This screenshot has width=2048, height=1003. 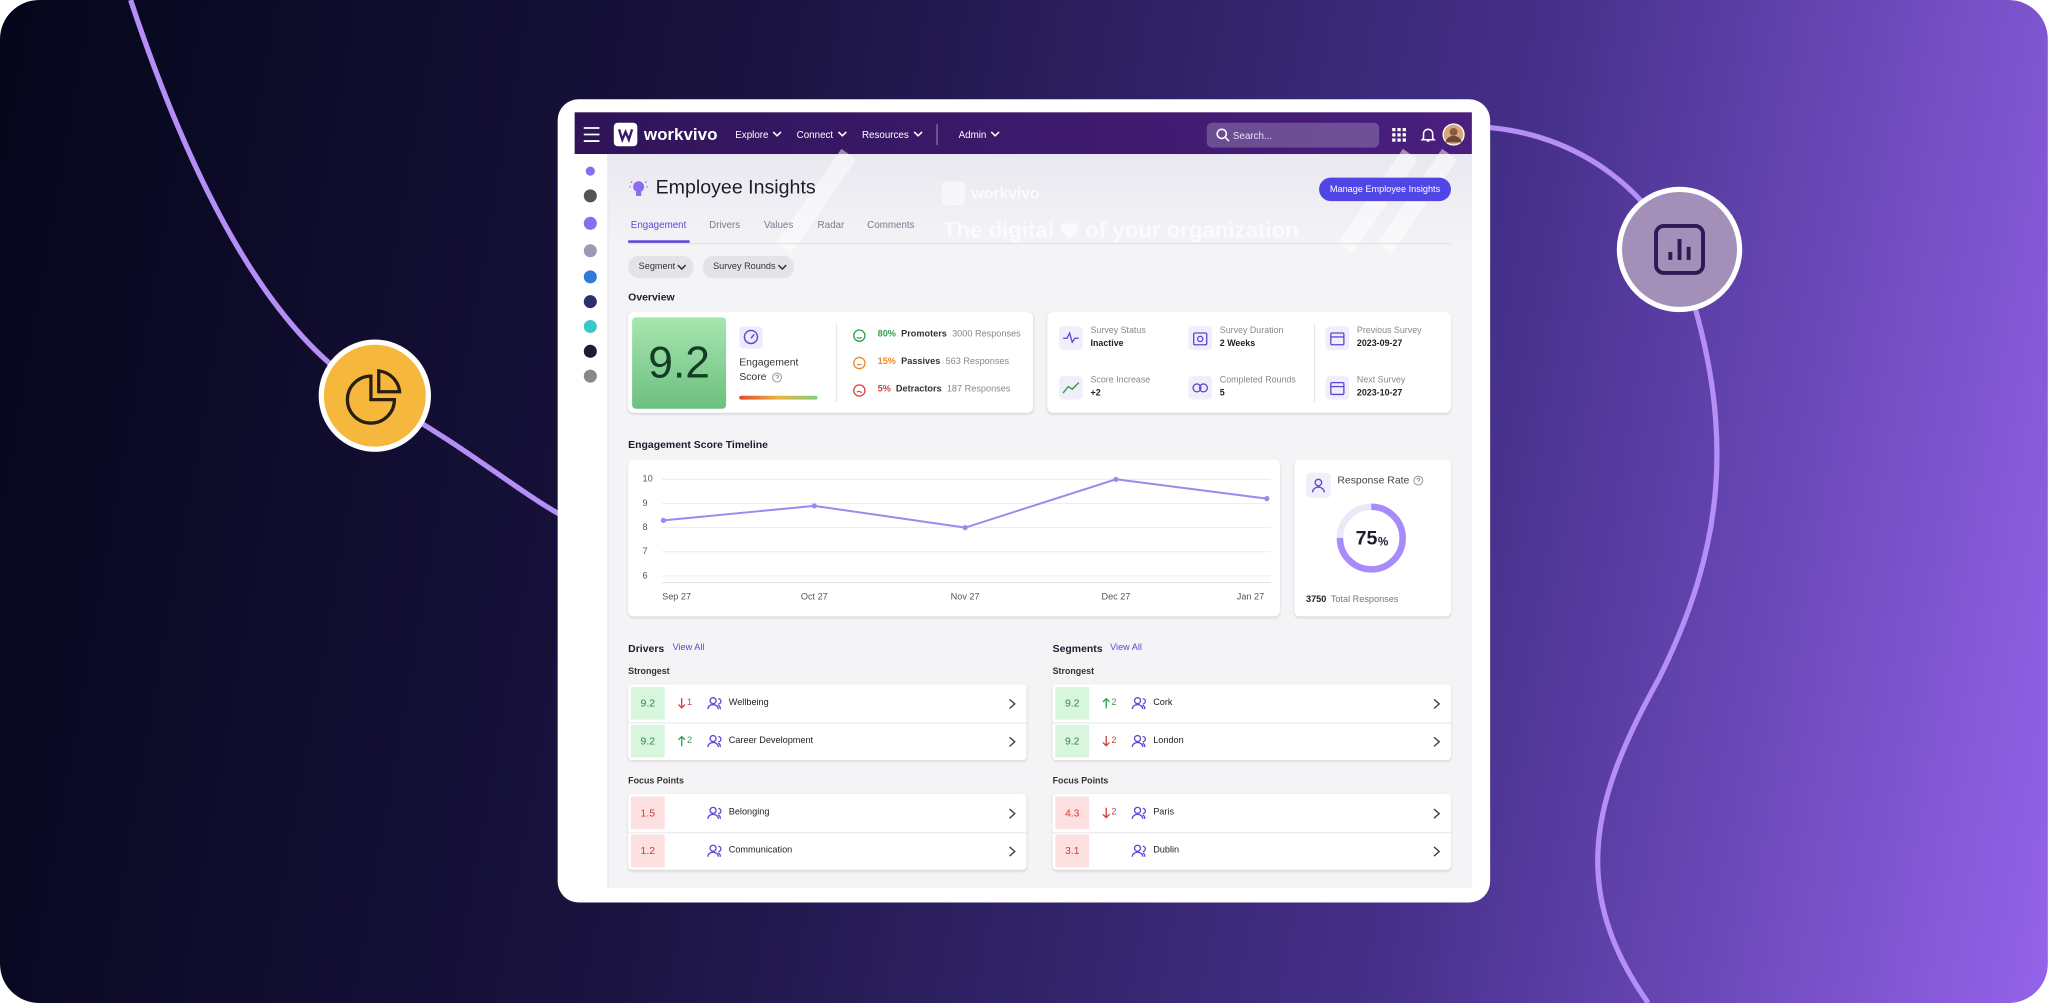 I want to click on status-label: Score Increase, so click(x=1120, y=381).